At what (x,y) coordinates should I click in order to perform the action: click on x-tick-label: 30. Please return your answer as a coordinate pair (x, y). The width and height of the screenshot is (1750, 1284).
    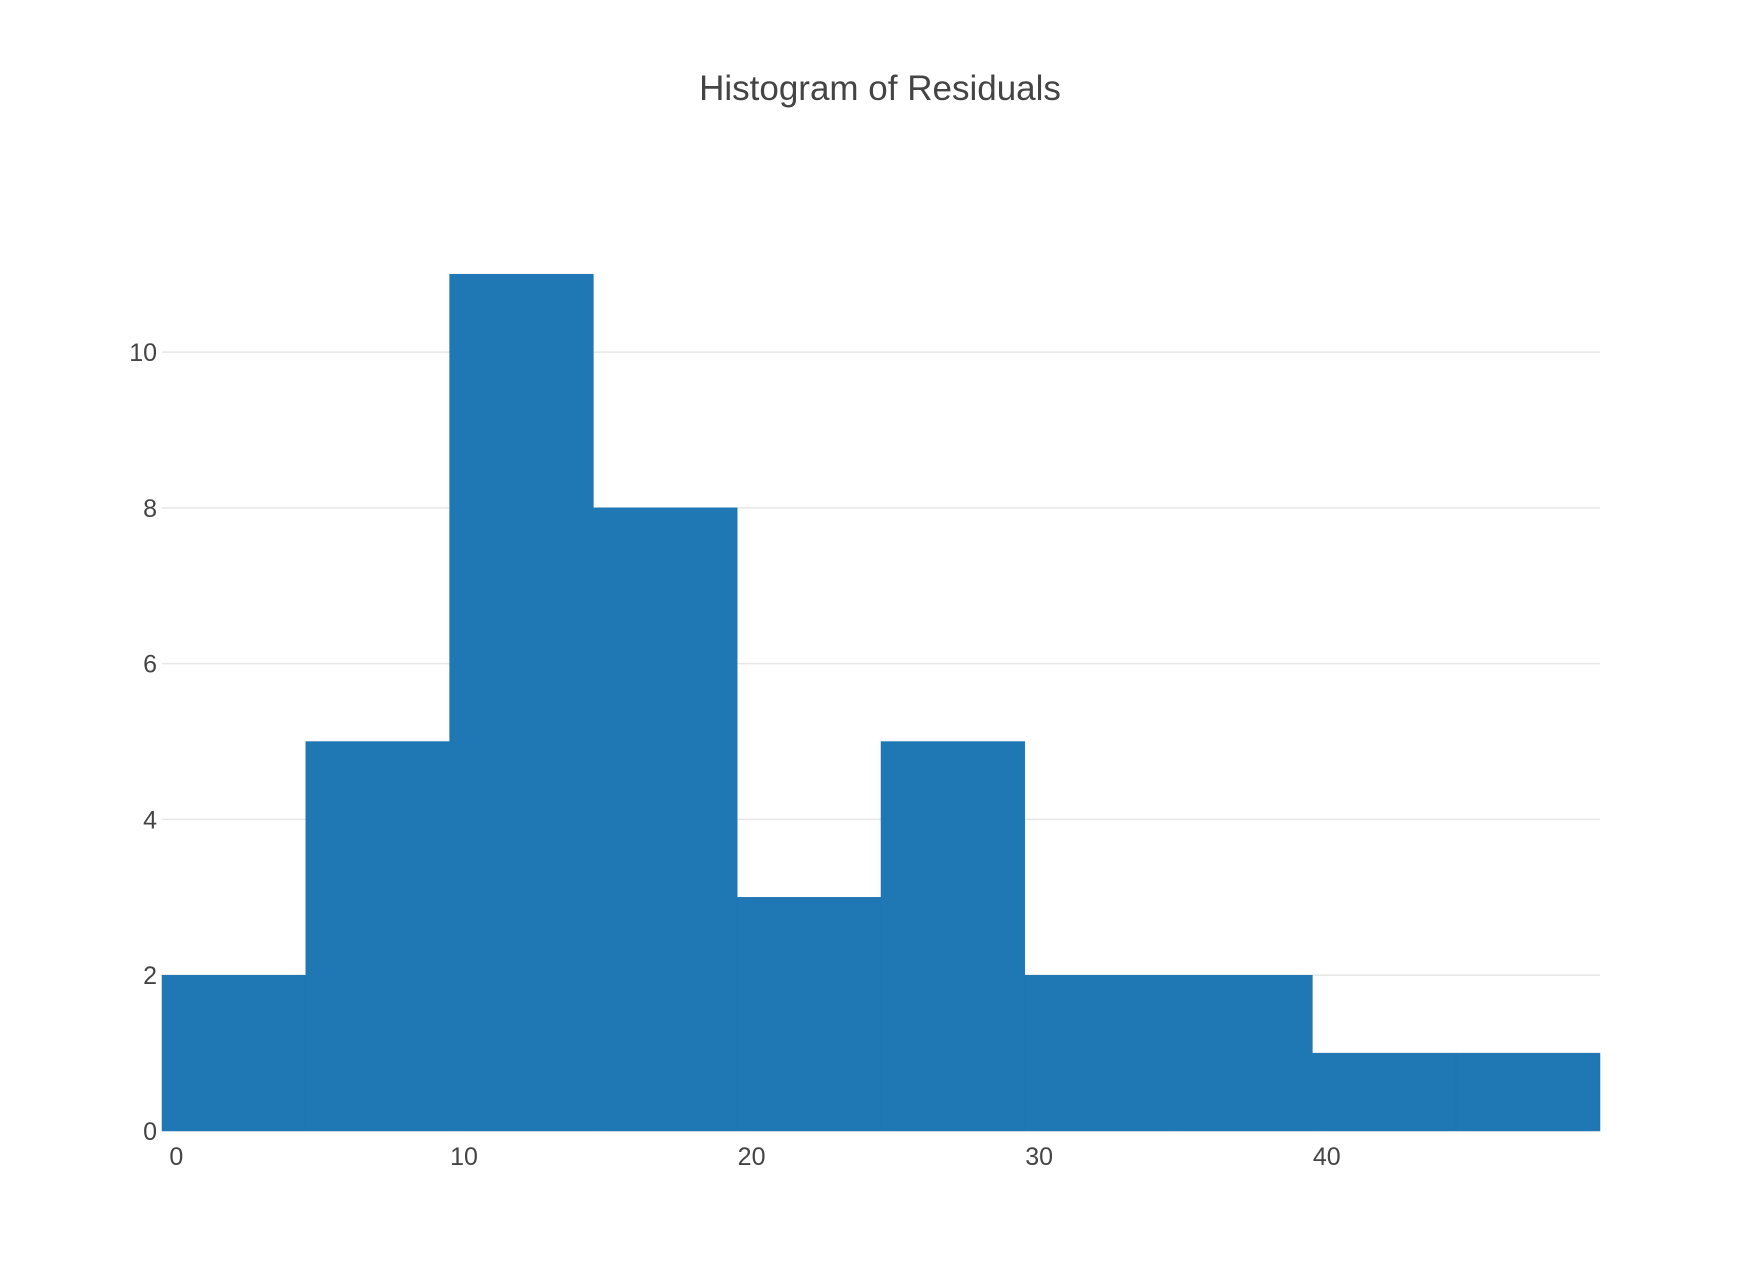
    Looking at the image, I should click on (1039, 1157).